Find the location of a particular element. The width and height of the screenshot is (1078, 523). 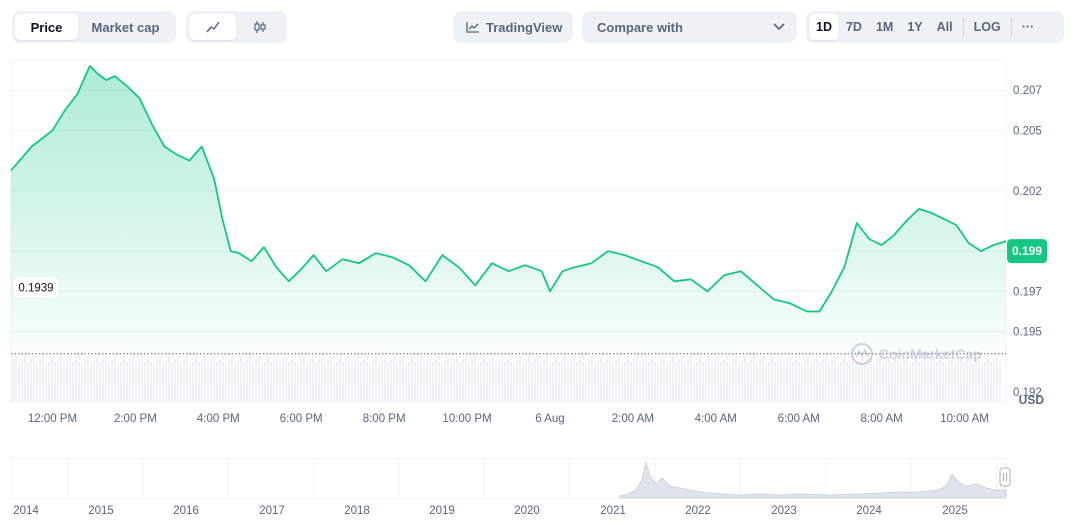

x-tick-label: 2:00 AM is located at coordinates (633, 419).